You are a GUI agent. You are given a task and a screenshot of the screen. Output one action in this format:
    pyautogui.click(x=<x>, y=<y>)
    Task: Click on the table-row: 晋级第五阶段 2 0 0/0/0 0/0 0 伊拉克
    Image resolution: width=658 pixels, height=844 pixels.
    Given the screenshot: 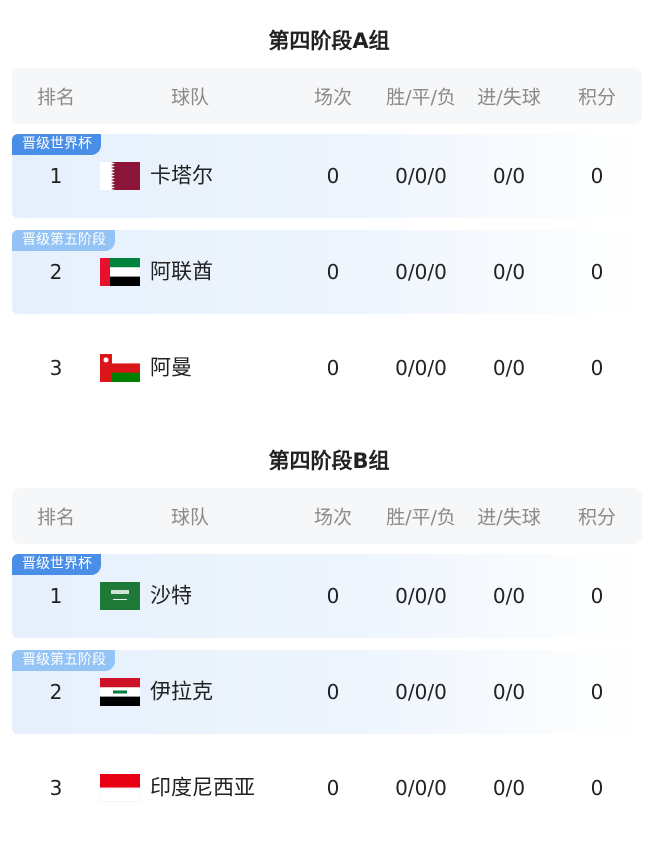 What is the action you would take?
    pyautogui.click(x=327, y=692)
    